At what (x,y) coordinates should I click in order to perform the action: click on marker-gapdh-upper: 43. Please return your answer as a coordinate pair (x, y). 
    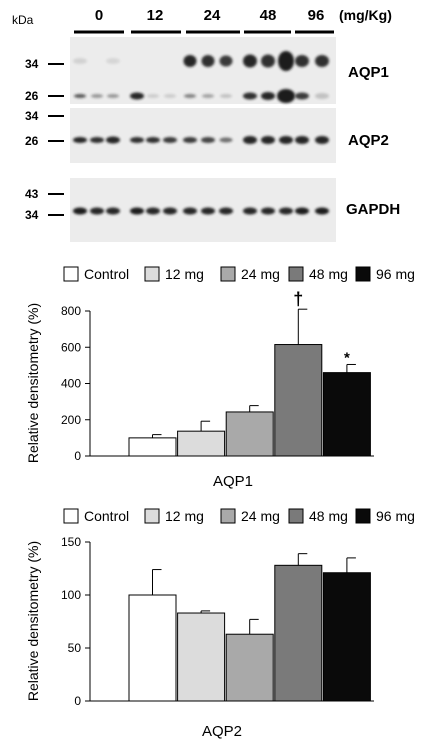
    Looking at the image, I should click on (32, 194).